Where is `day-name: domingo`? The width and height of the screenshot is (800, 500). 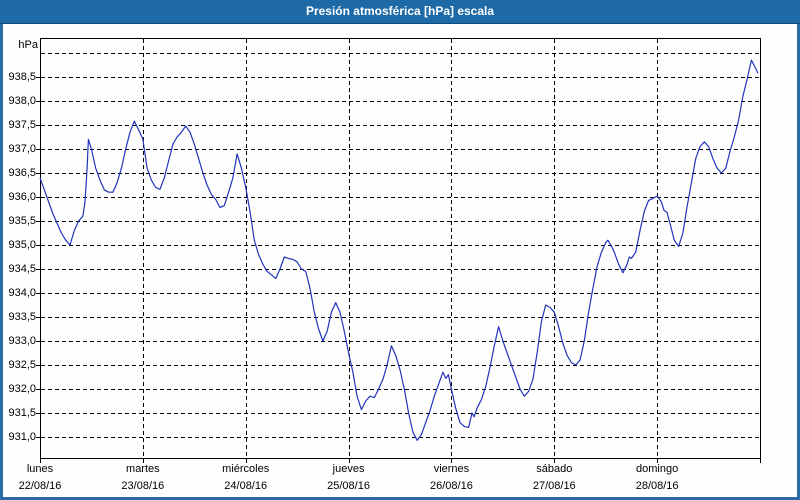
day-name: domingo is located at coordinates (657, 469).